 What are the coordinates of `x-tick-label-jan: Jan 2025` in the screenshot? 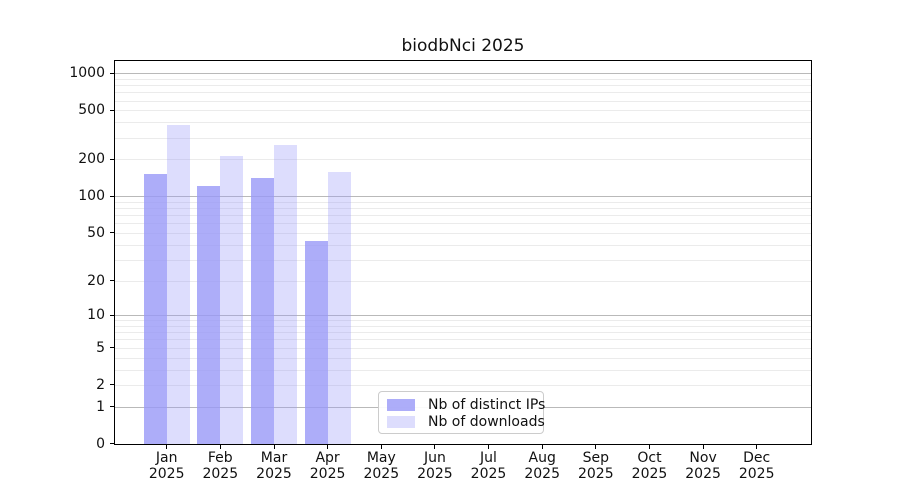 It's located at (167, 466).